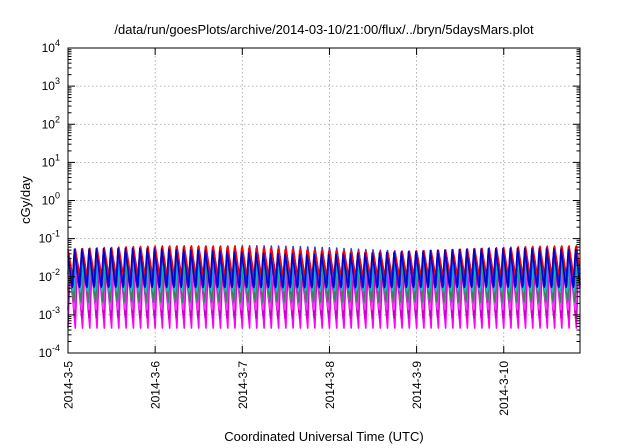 Image resolution: width=640 pixels, height=448 pixels. I want to click on y-tick-exponent: -4, so click(56, 348).